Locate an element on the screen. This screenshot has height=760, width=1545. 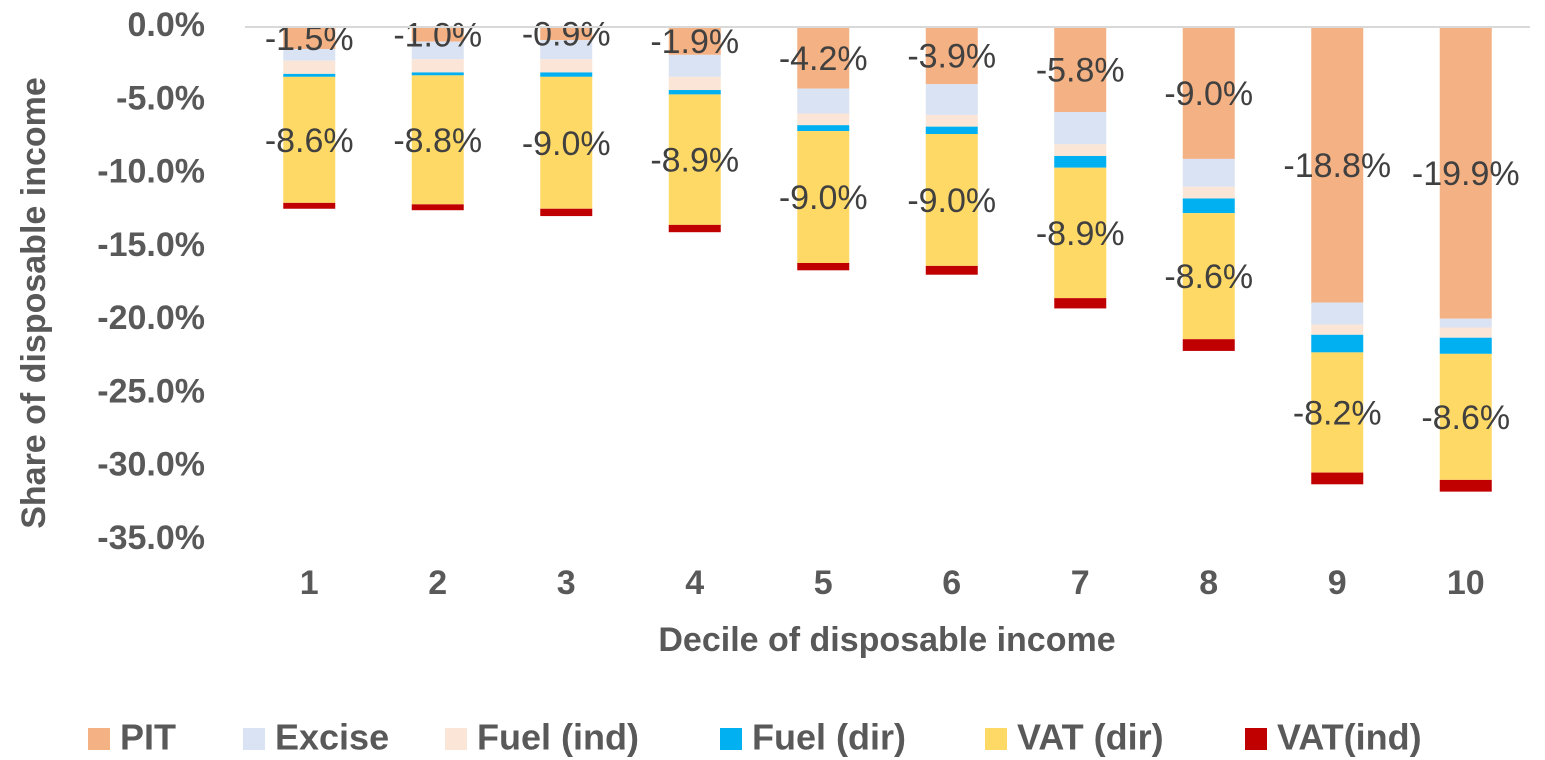
y-tick-label: 0.0% is located at coordinates (167, 25).